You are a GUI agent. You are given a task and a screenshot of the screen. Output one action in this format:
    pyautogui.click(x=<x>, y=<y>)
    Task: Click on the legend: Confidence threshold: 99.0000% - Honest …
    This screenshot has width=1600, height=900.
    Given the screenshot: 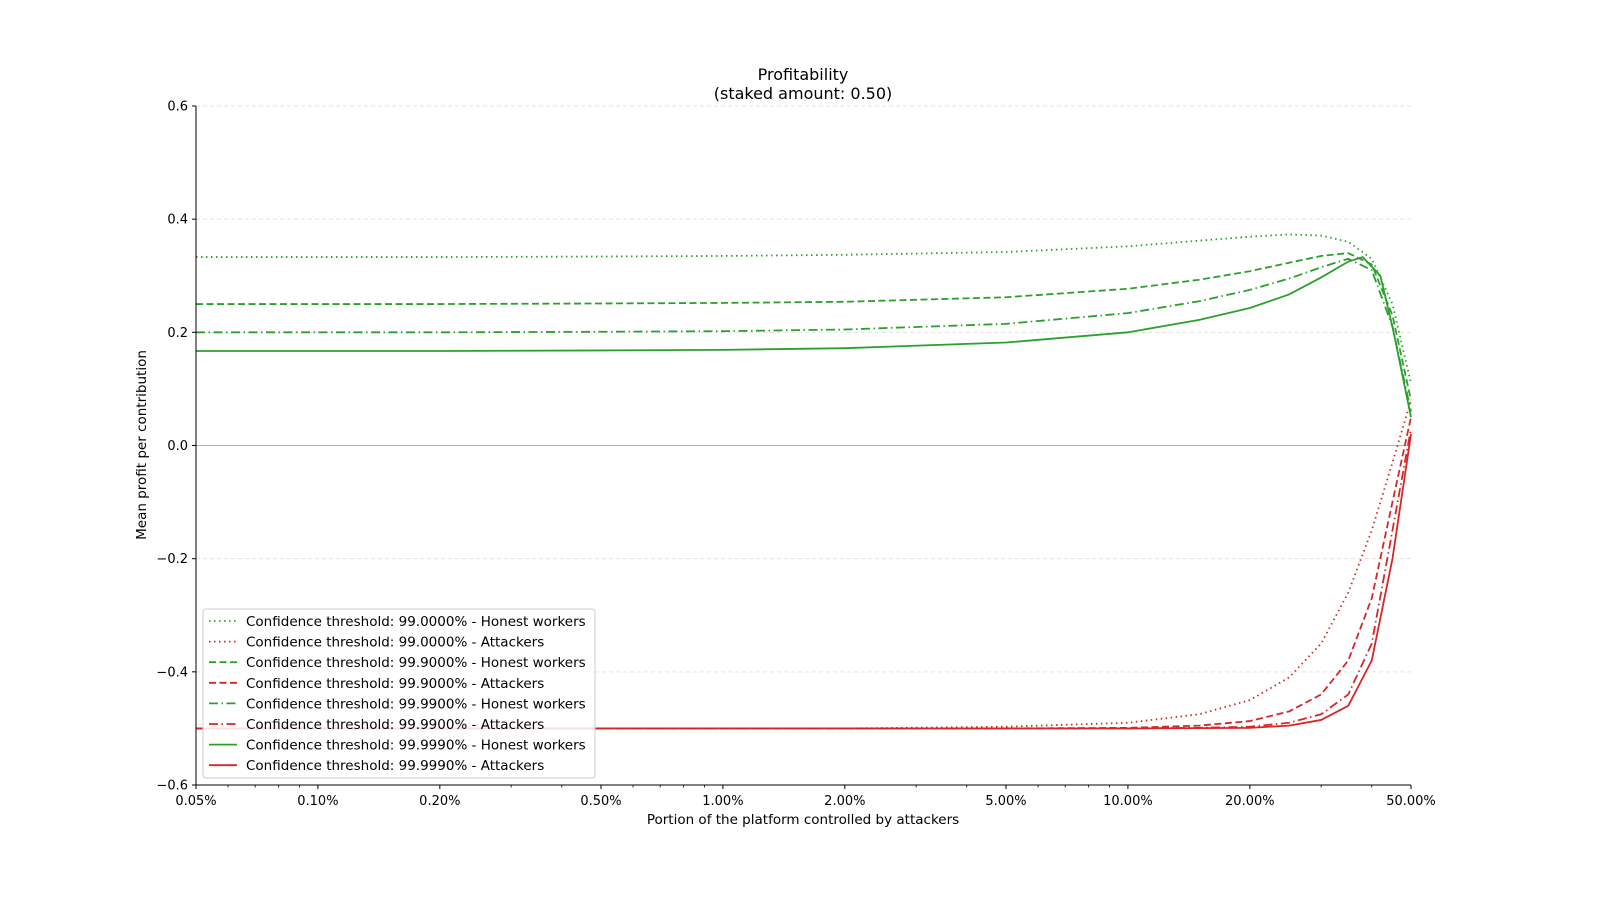 What is the action you would take?
    pyautogui.click(x=399, y=693)
    